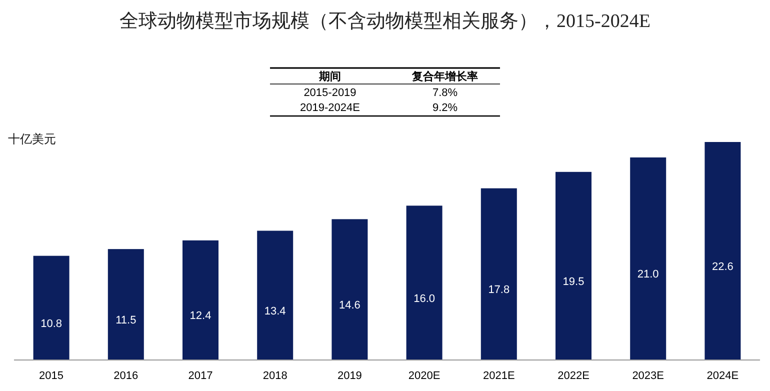 The width and height of the screenshot is (770, 391). I want to click on x-tick-label: 2017, so click(200, 376).